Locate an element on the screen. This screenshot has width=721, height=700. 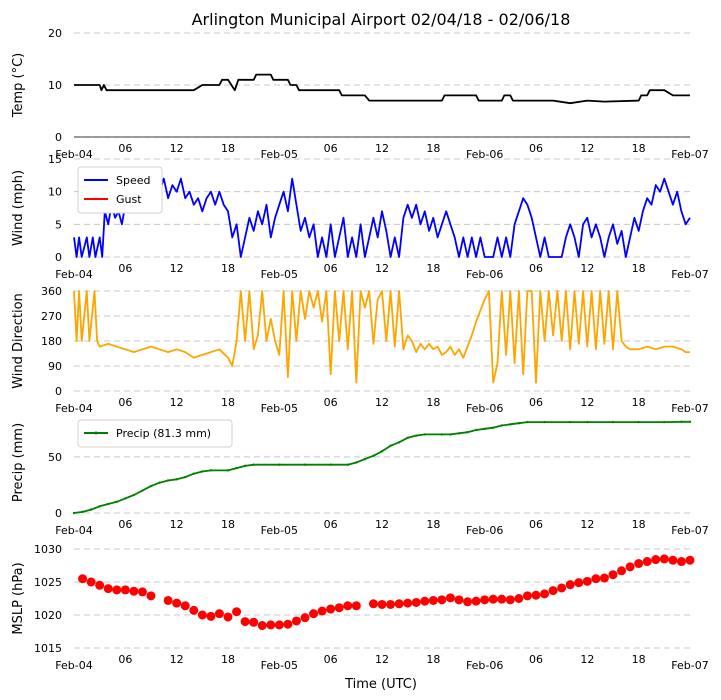
wind-y-tick-label: 15 is located at coordinates (55, 159).